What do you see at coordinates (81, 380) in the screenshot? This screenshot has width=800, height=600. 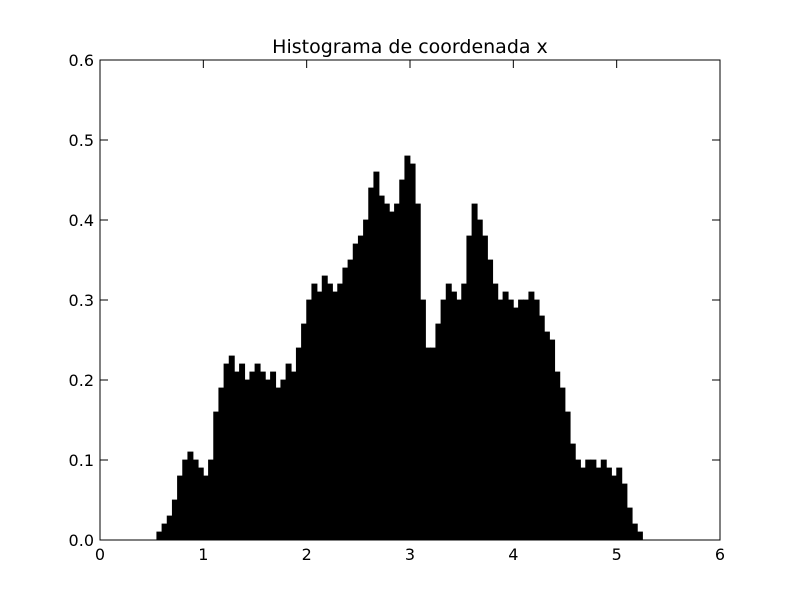 I see `y-tick-label: 0.2` at bounding box center [81, 380].